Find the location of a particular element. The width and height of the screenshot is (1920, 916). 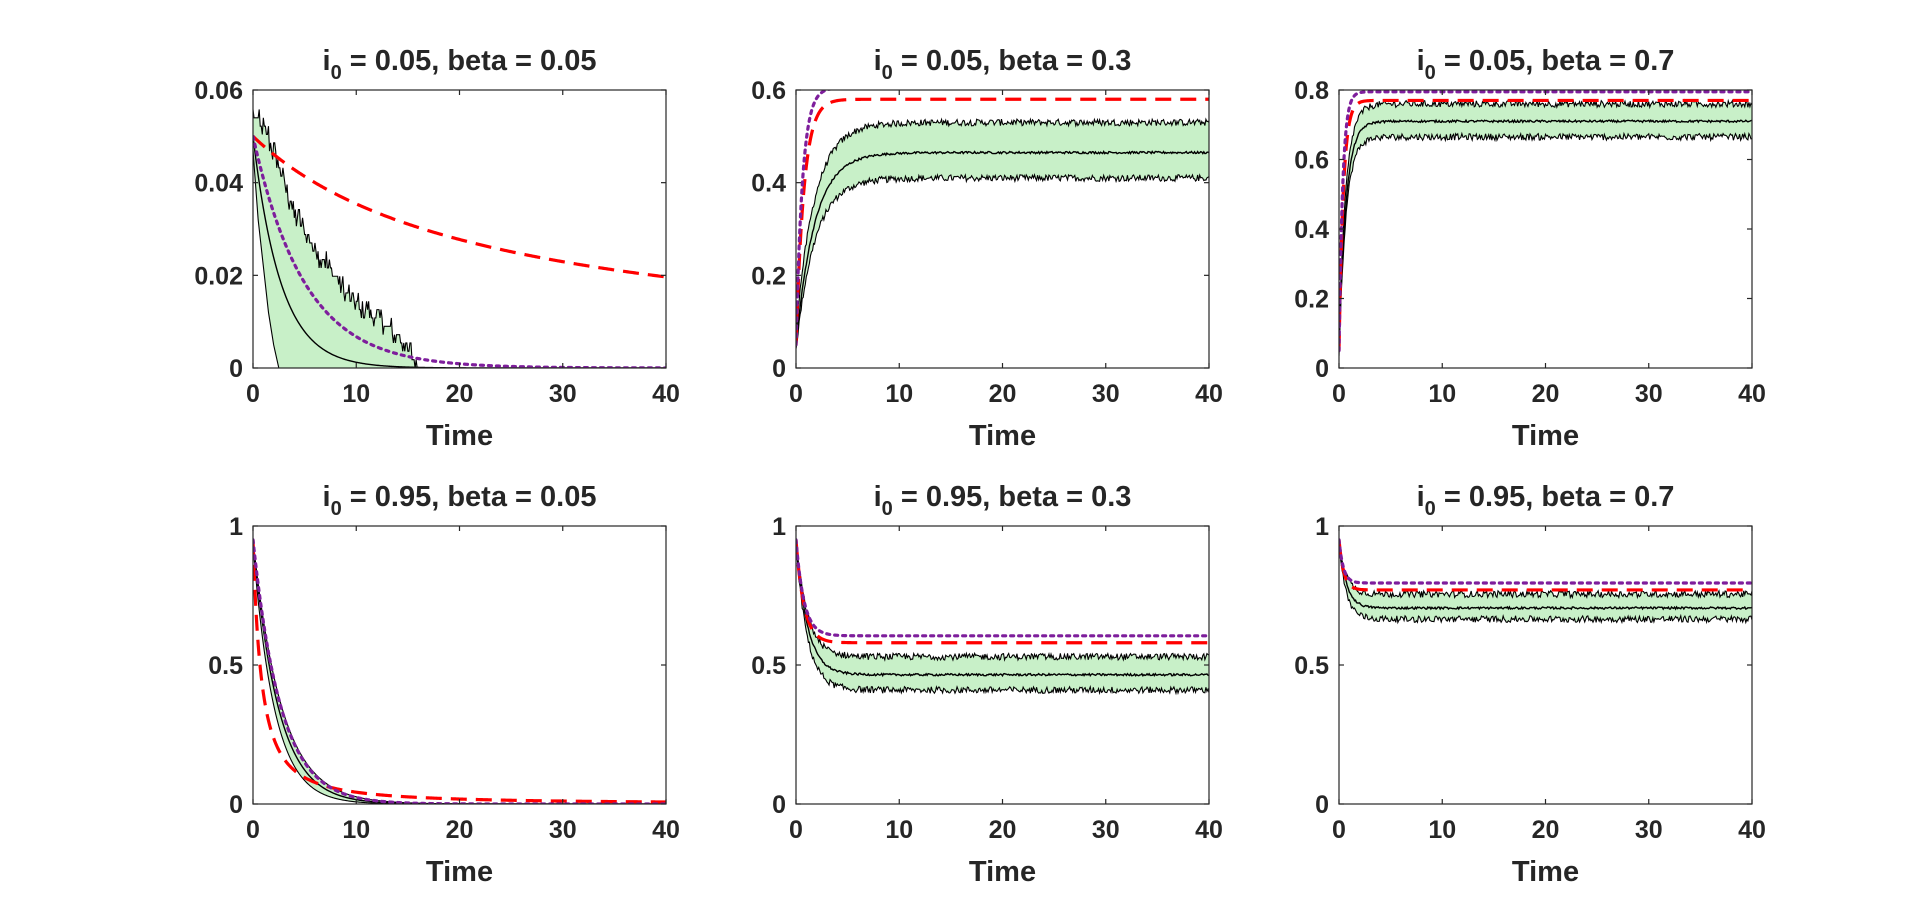

panel-title: i0 = 0.05, beta = 0.3 is located at coordinates (1003, 64).